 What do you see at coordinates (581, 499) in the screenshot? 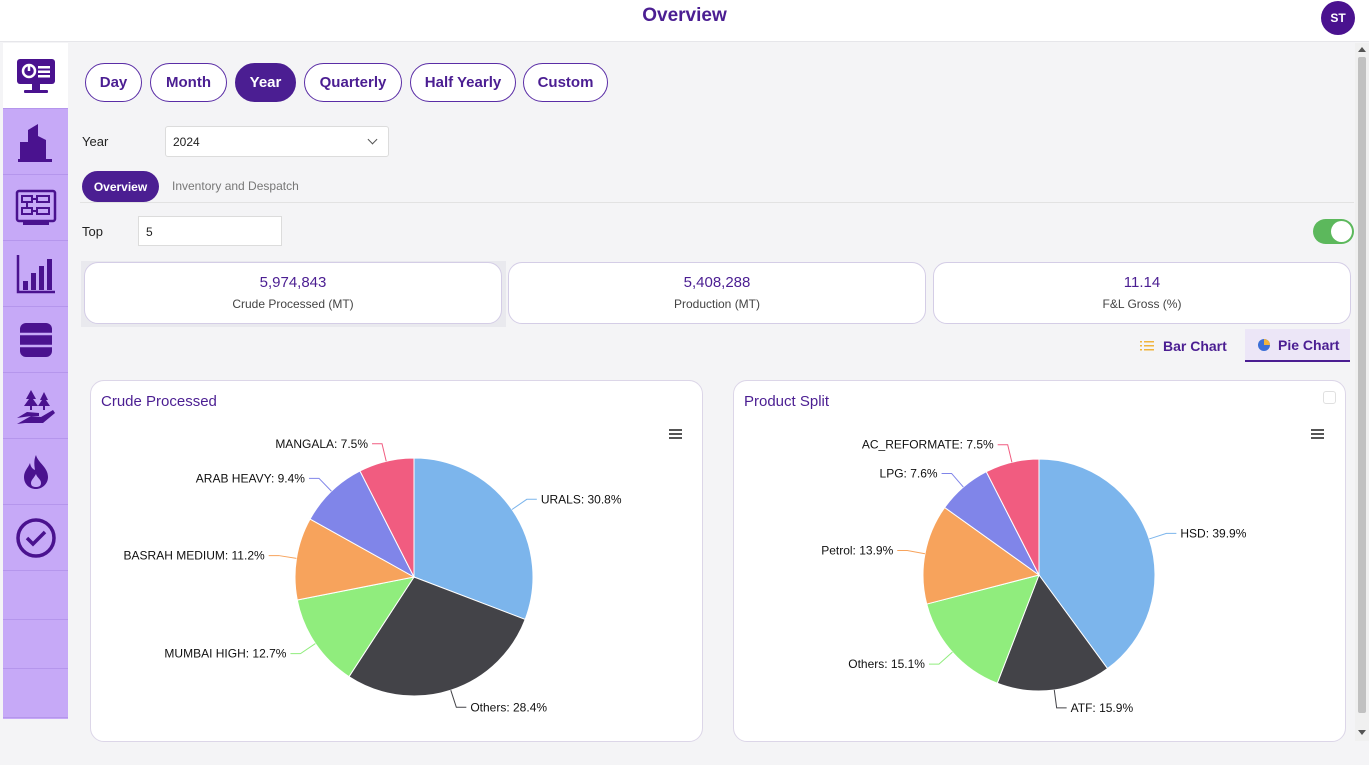
I see `pie-data-label: URALS: 30.8%` at bounding box center [581, 499].